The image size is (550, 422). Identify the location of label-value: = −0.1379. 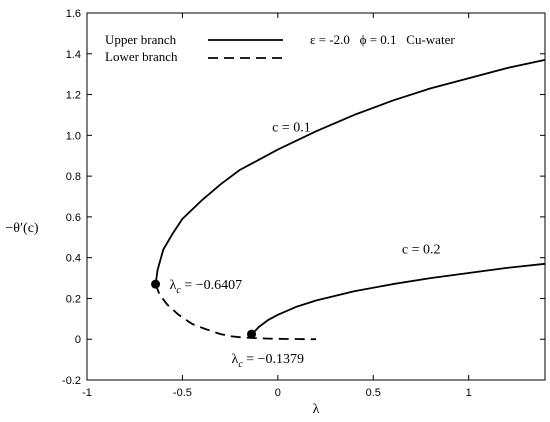
(273, 359).